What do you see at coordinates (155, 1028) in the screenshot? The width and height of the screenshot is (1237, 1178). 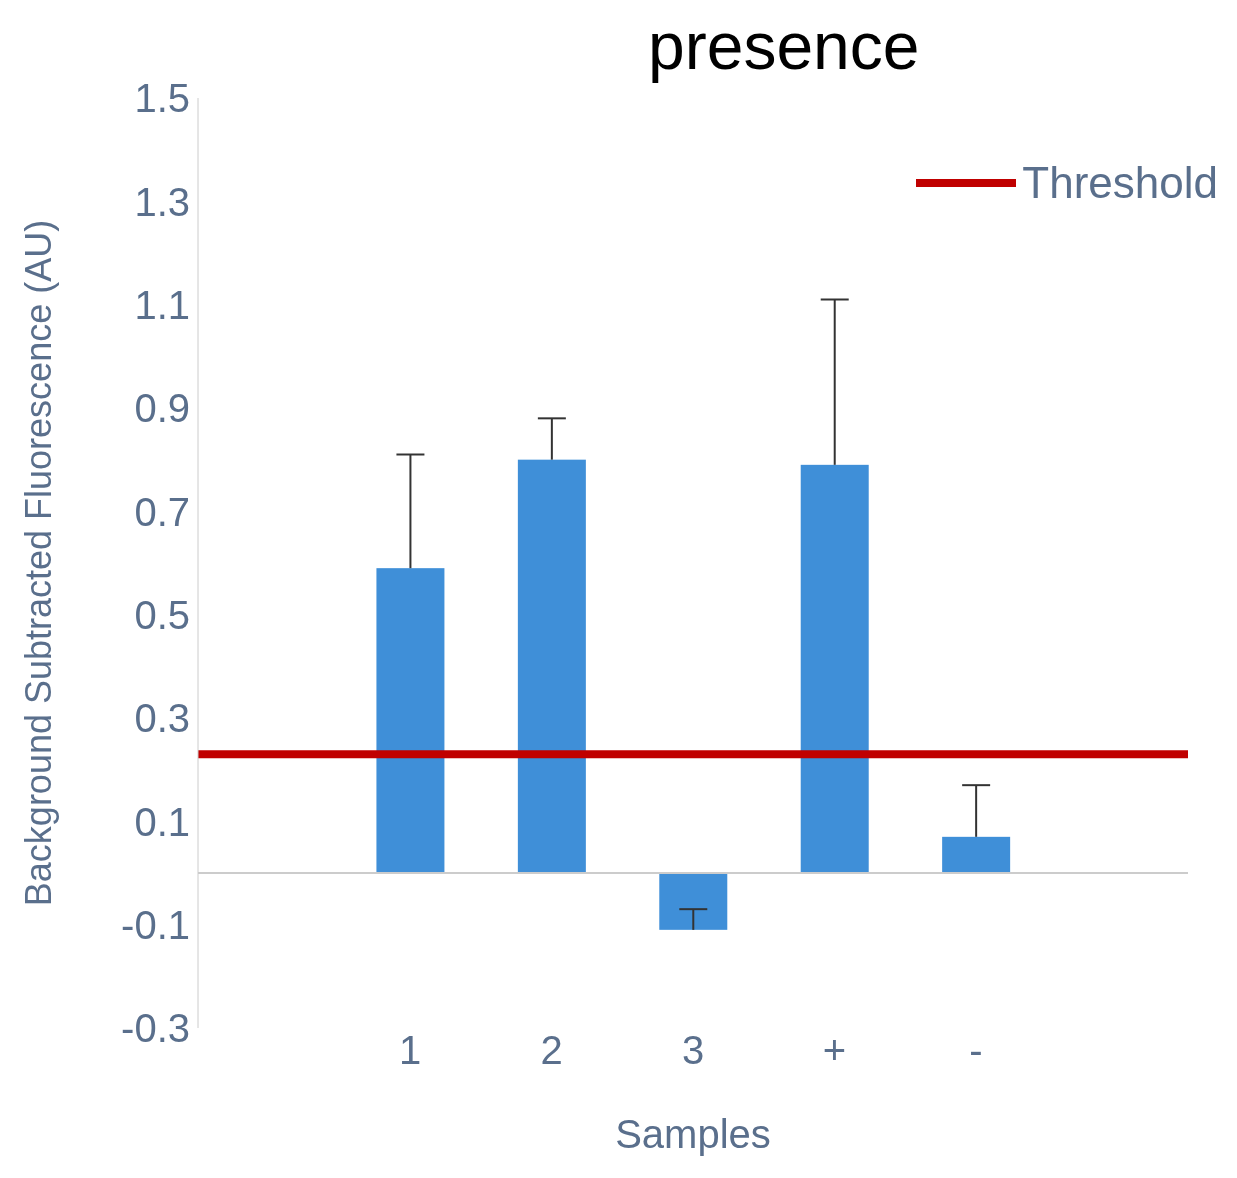 I see `y-tick-label: -0.3` at bounding box center [155, 1028].